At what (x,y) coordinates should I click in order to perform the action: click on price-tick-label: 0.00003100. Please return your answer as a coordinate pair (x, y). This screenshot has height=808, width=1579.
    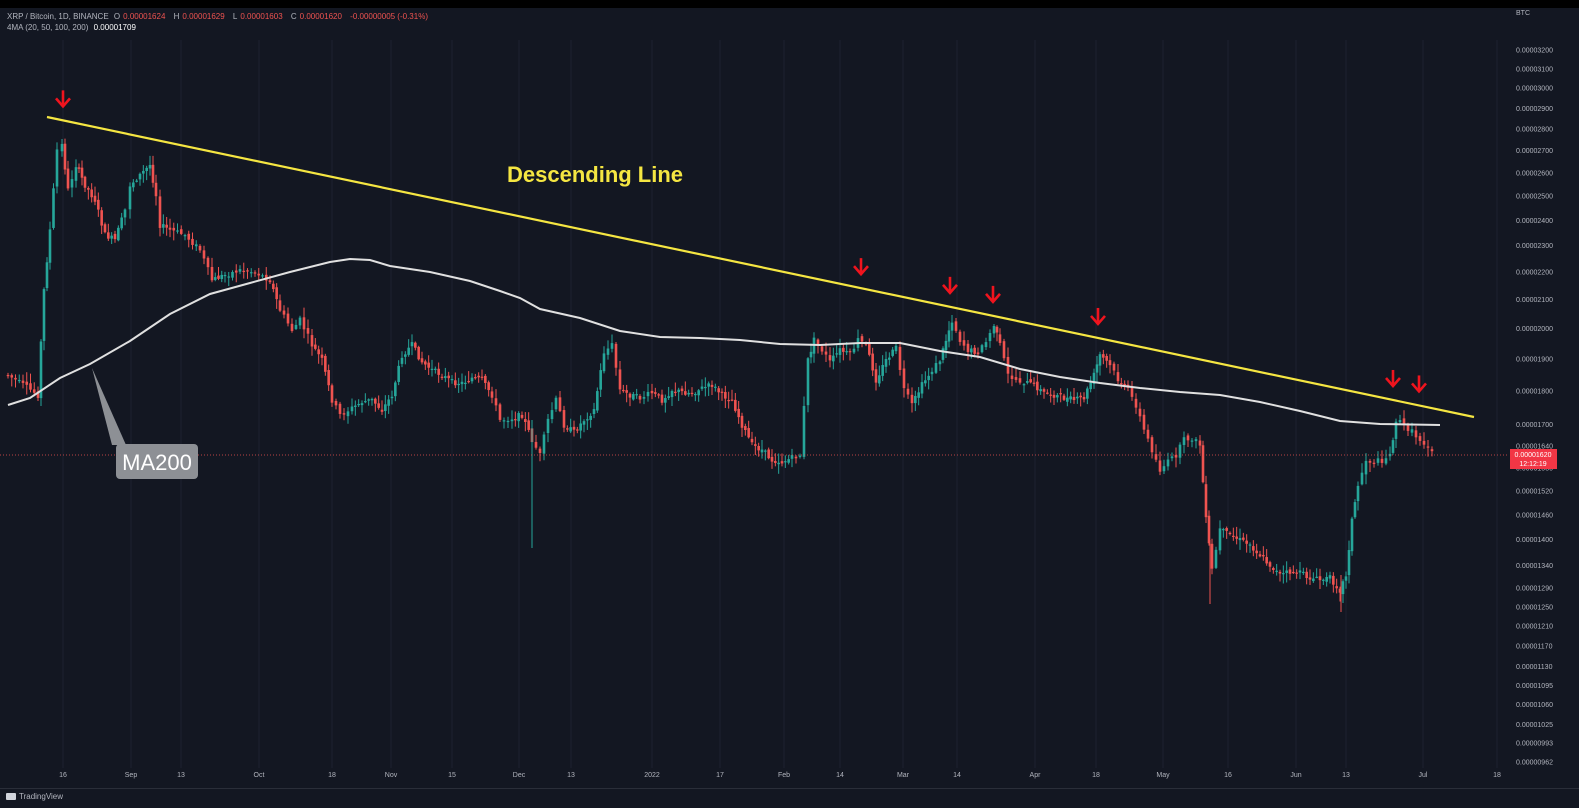
    Looking at the image, I should click on (1534, 69).